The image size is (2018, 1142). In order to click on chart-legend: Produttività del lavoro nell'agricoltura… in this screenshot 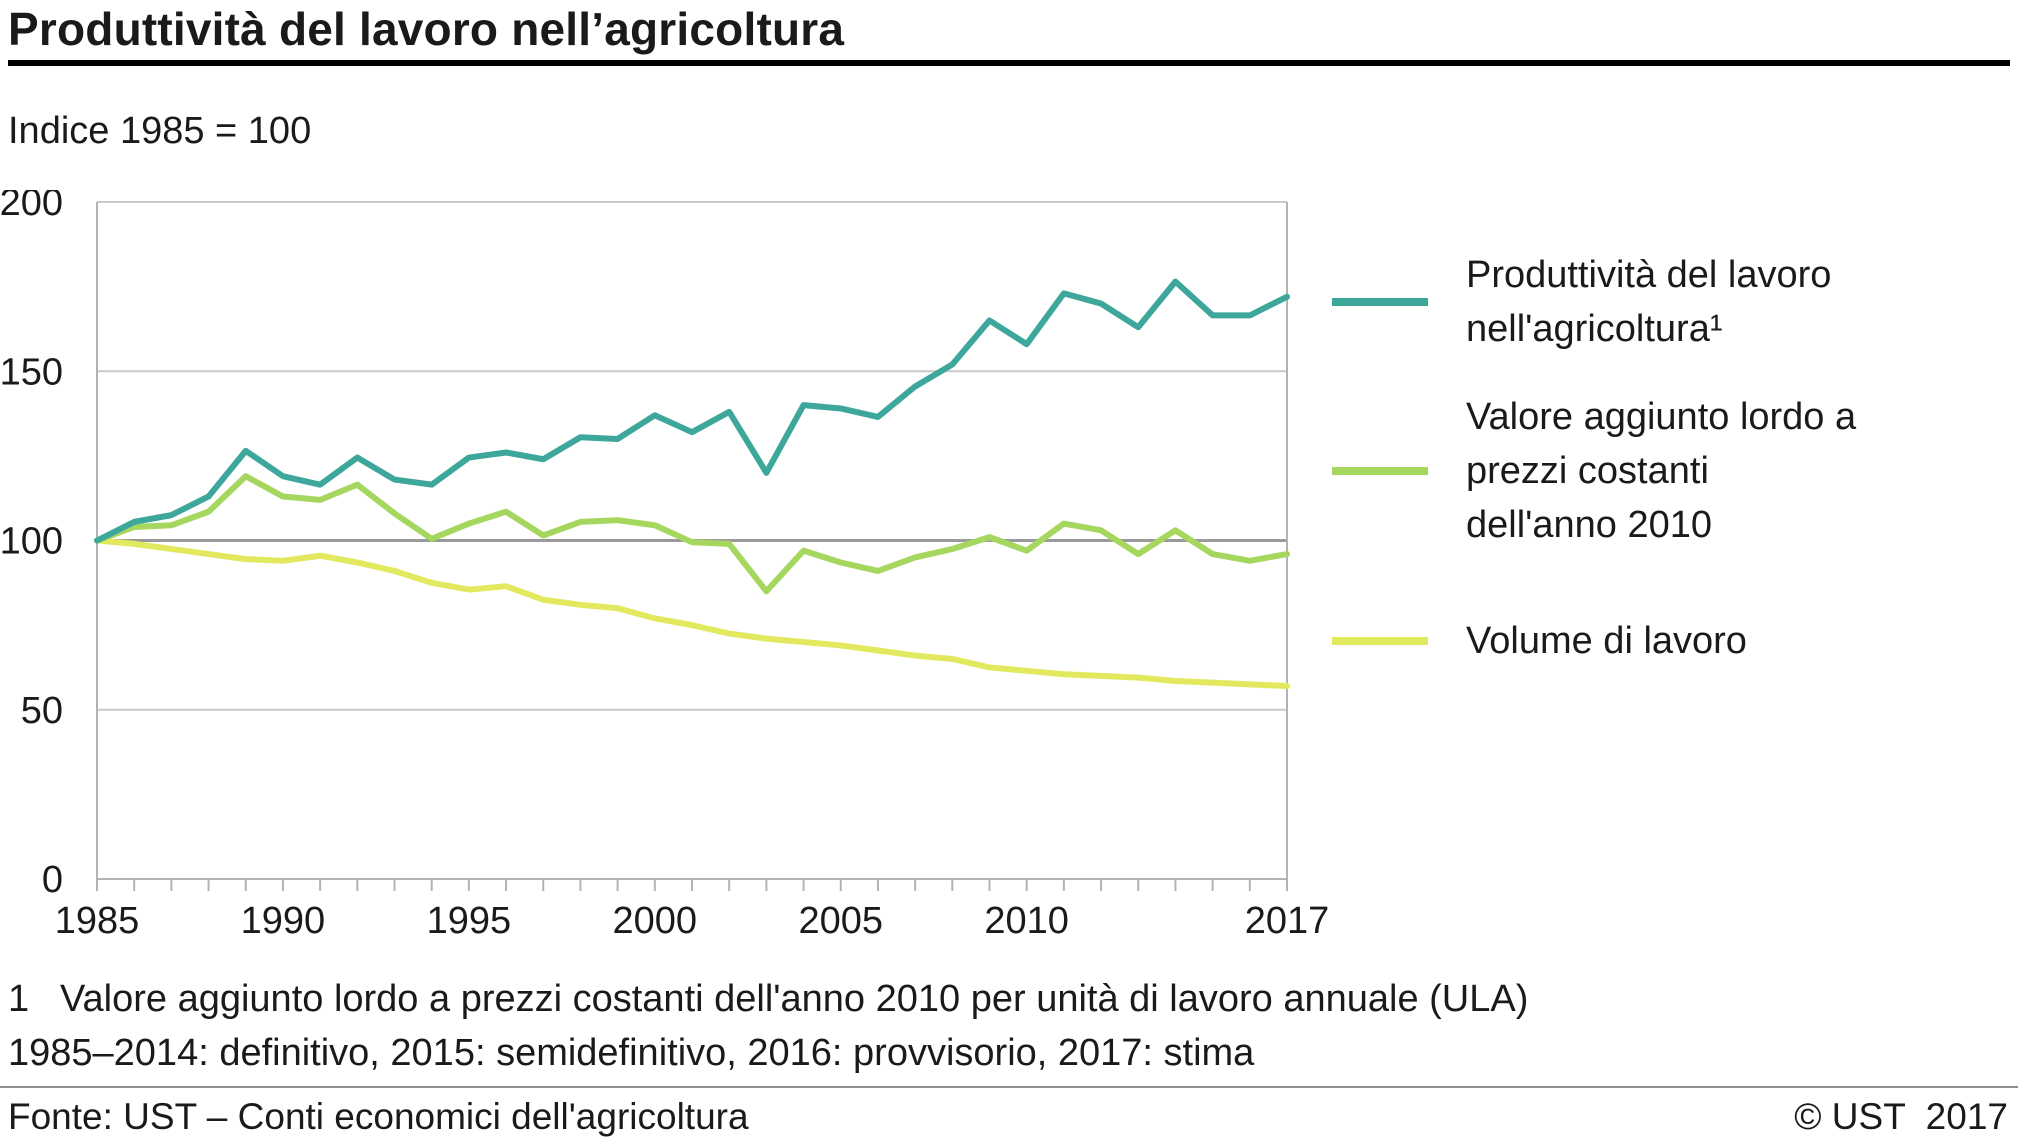, I will do `click(1662, 458)`.